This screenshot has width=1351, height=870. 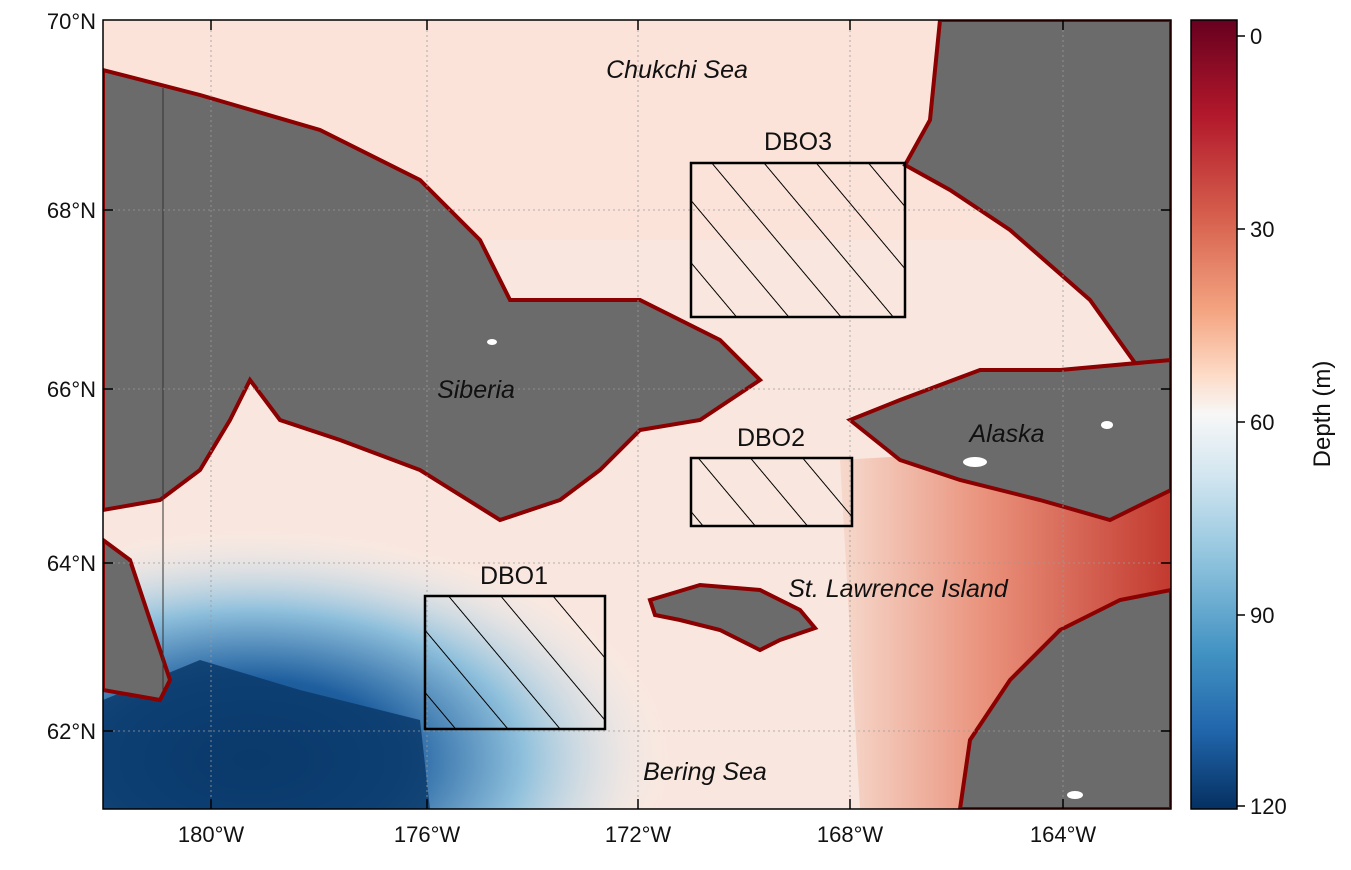 What do you see at coordinates (71, 21) in the screenshot?
I see `lat-tick-label: 70°N` at bounding box center [71, 21].